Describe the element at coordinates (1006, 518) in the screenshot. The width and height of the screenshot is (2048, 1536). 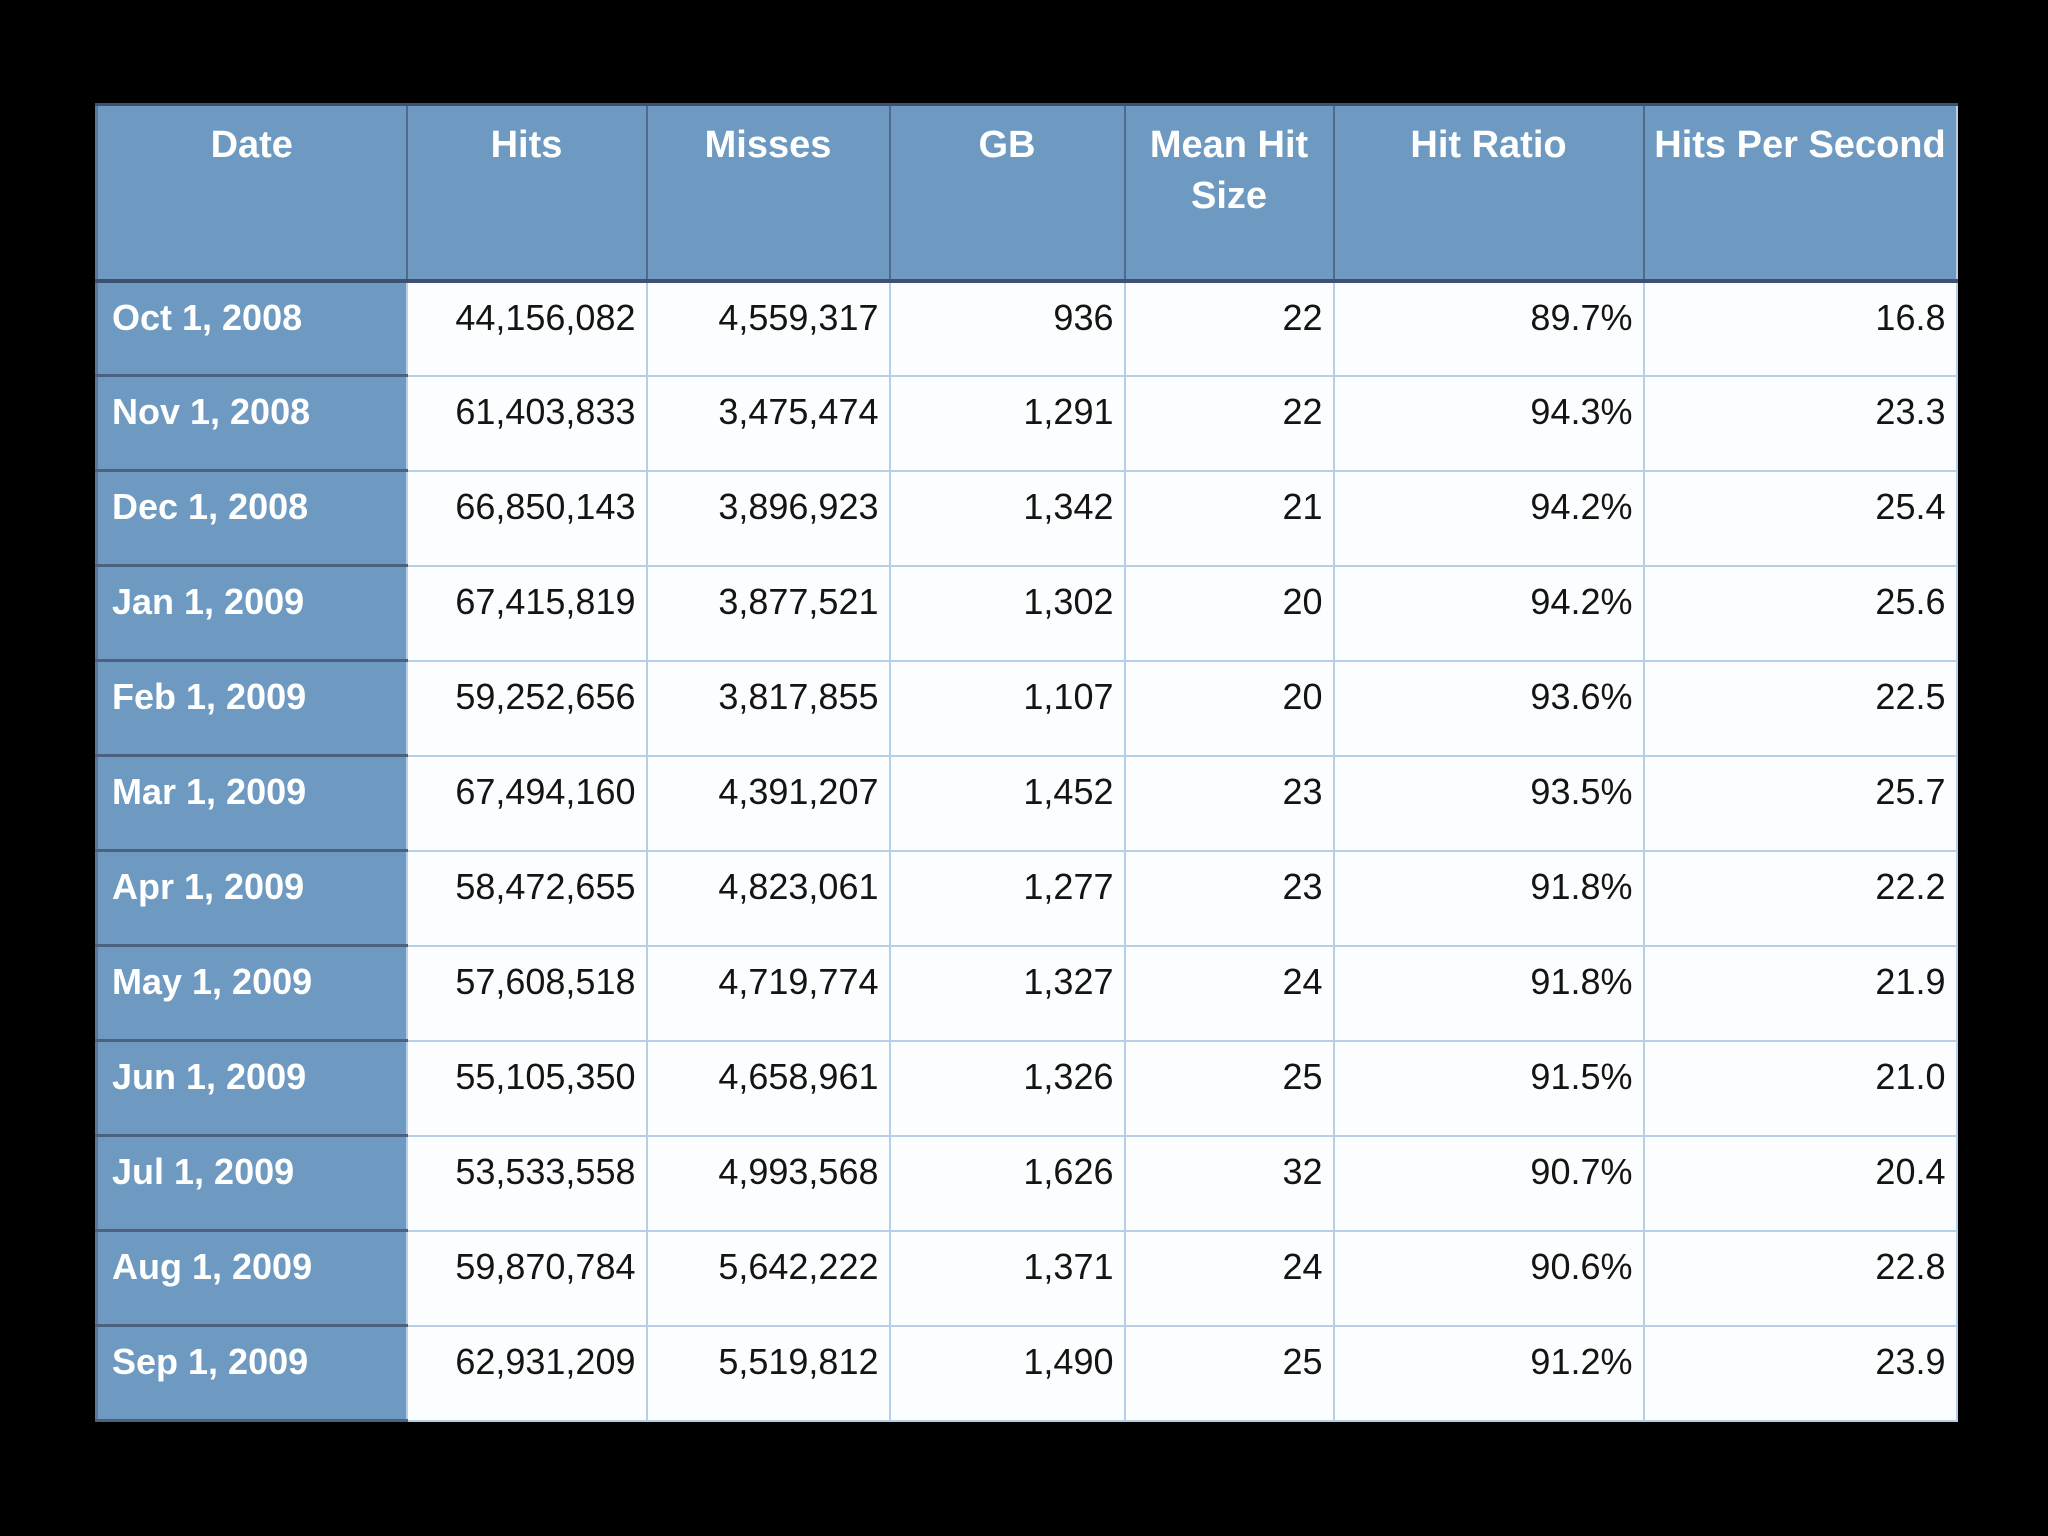
I see `row-gb-cell: 1,342` at that location.